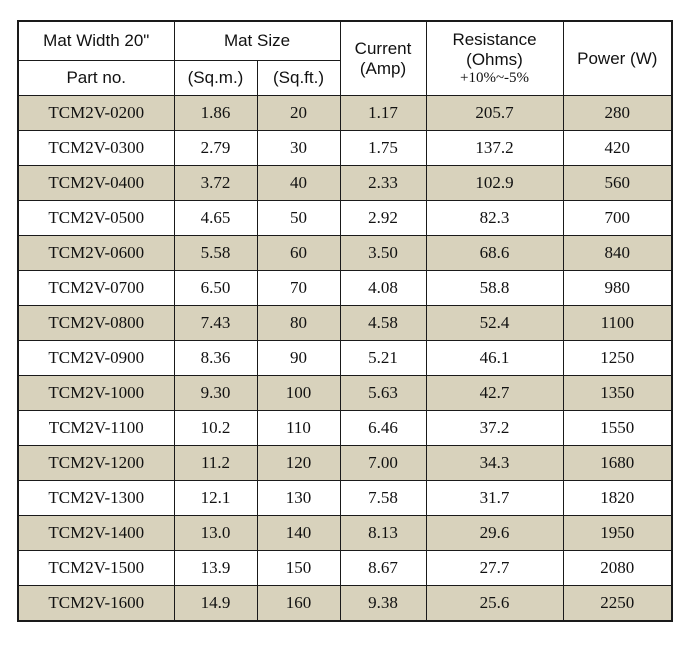  Describe the element at coordinates (383, 288) in the screenshot. I see `cell-current: 4.08` at that location.